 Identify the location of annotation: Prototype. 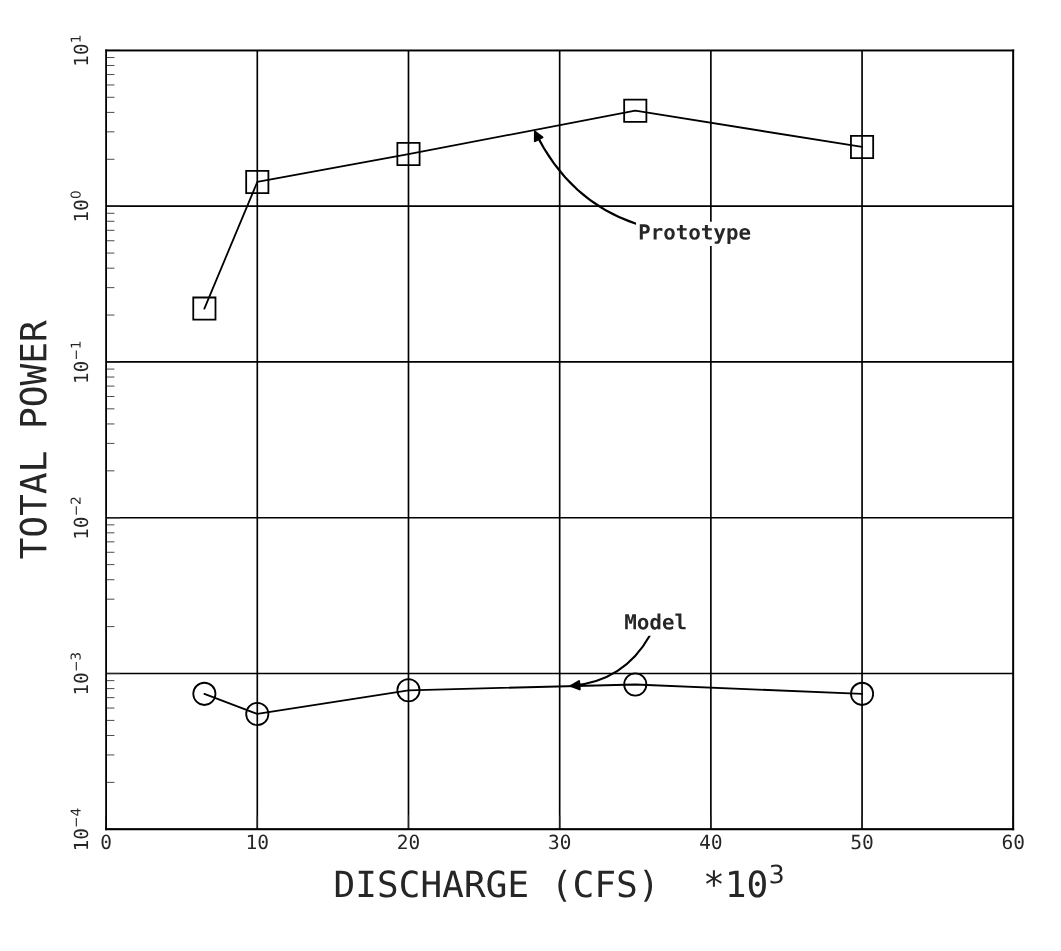
(695, 234).